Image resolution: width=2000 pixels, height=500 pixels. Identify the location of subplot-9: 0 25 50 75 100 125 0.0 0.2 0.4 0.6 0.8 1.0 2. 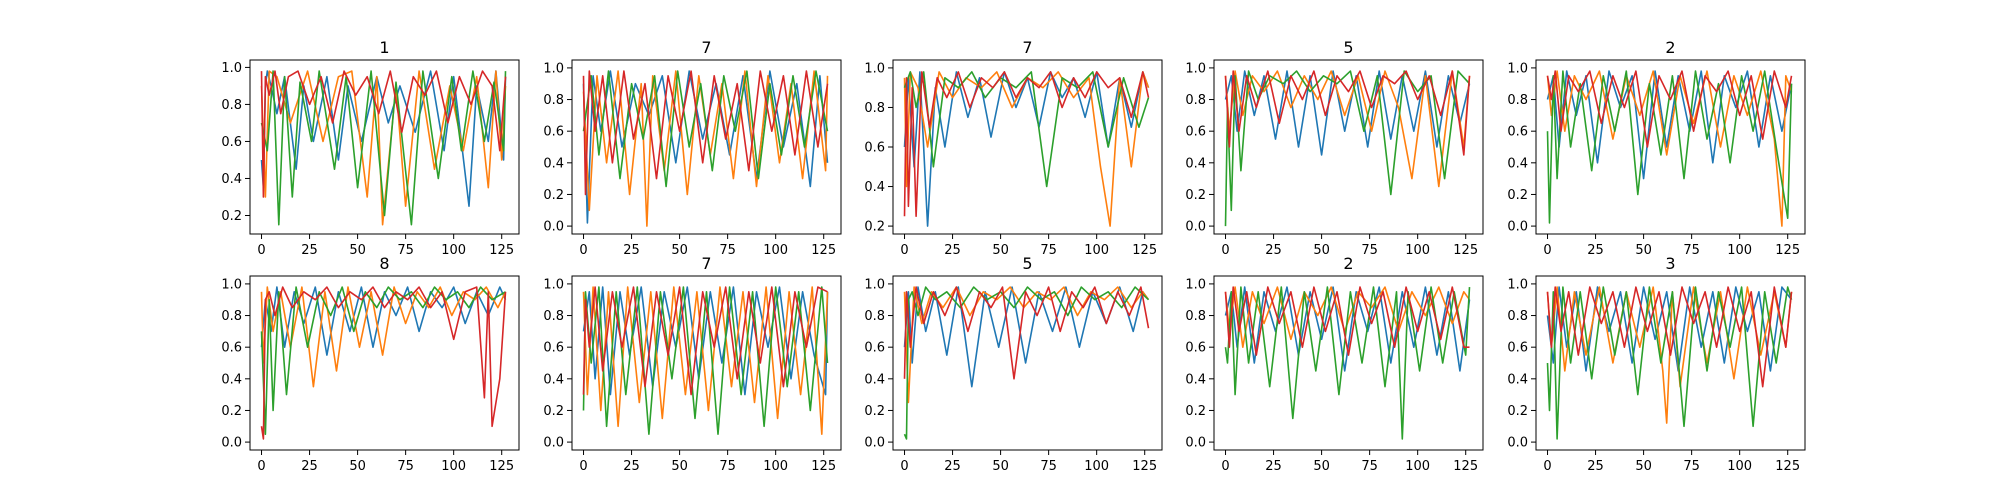
(1334, 364).